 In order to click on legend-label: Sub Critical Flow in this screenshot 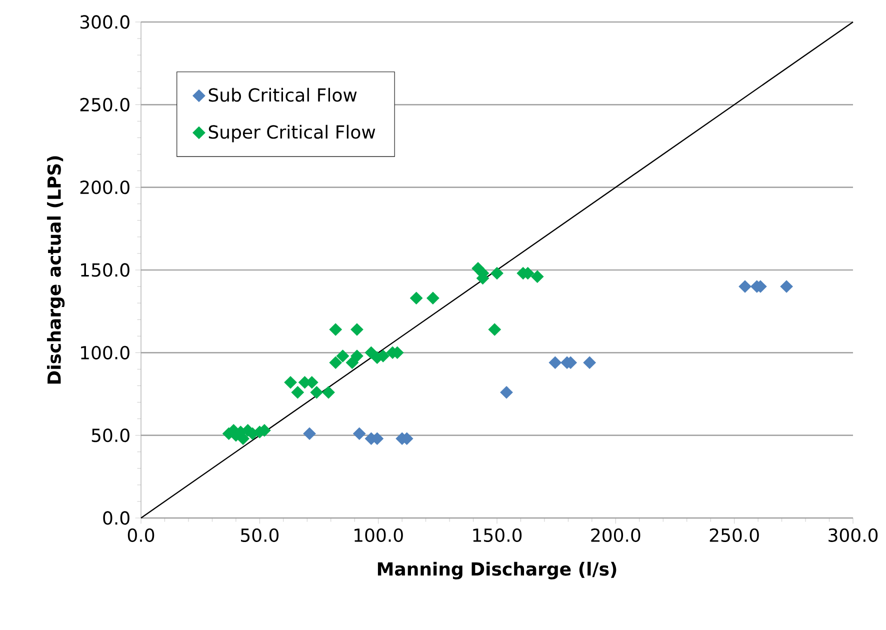, I will do `click(282, 95)`.